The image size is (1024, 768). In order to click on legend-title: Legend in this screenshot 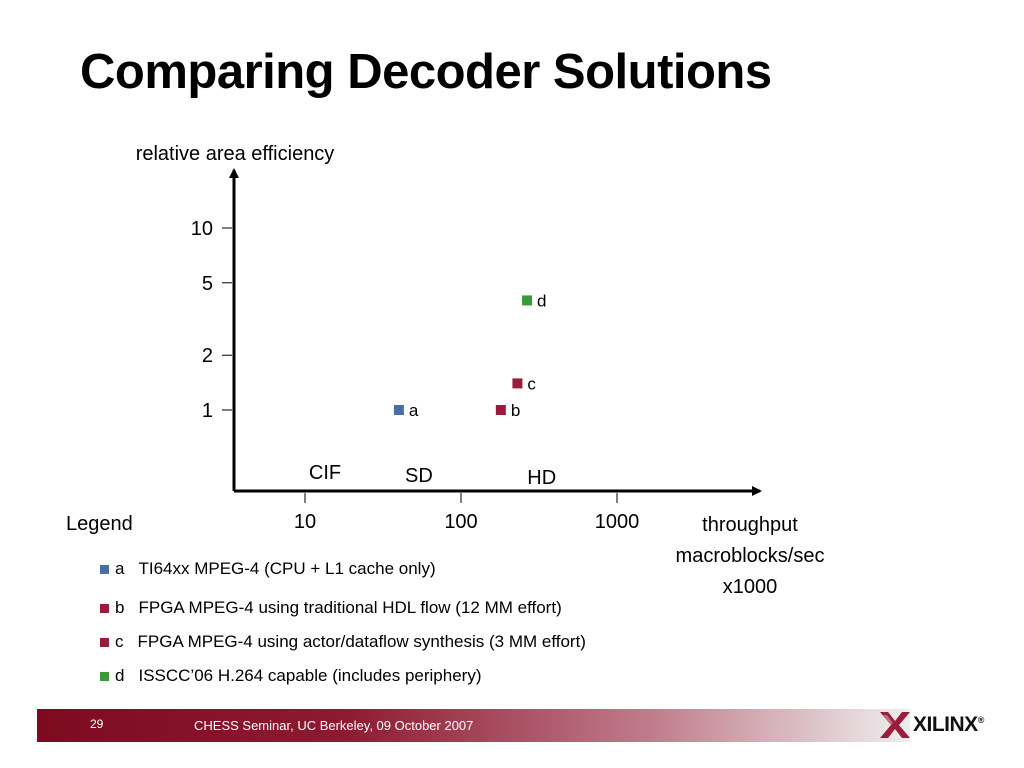, I will do `click(99, 524)`.